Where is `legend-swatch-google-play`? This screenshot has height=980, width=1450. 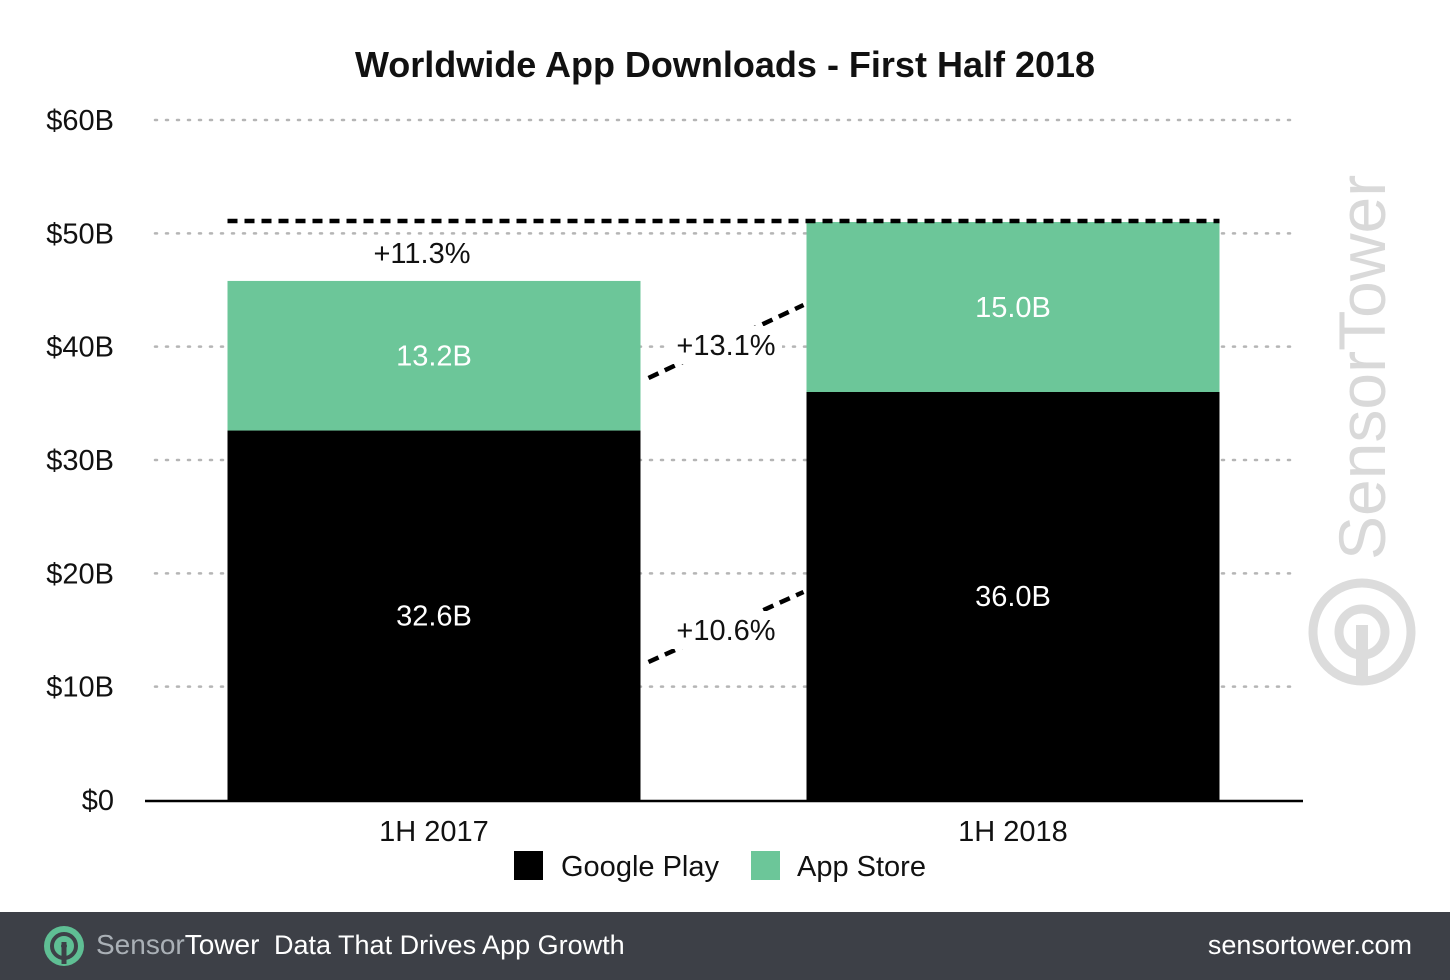
legend-swatch-google-play is located at coordinates (528, 865).